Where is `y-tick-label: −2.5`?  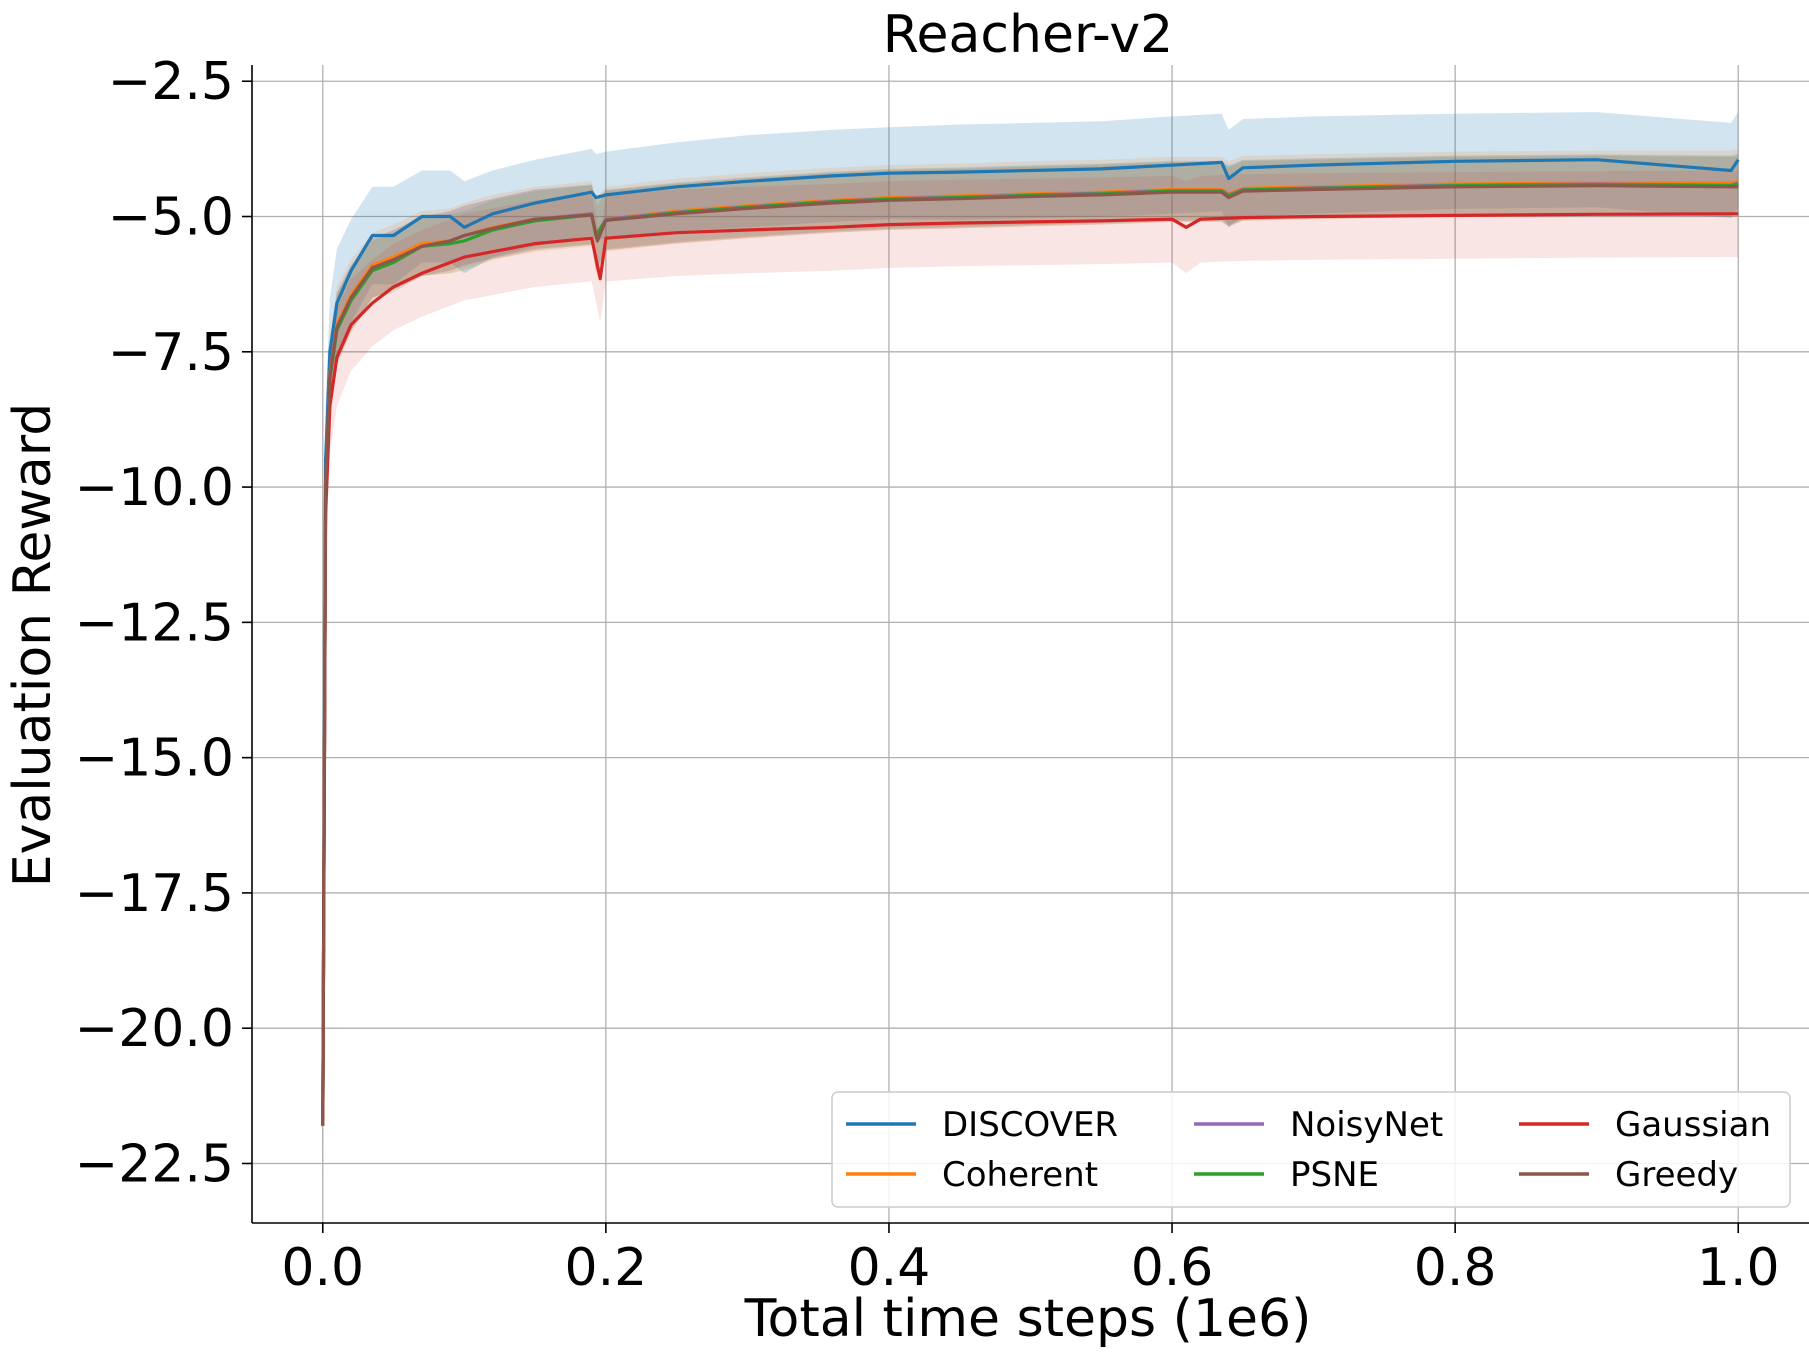
y-tick-label: −2.5 is located at coordinates (171, 82).